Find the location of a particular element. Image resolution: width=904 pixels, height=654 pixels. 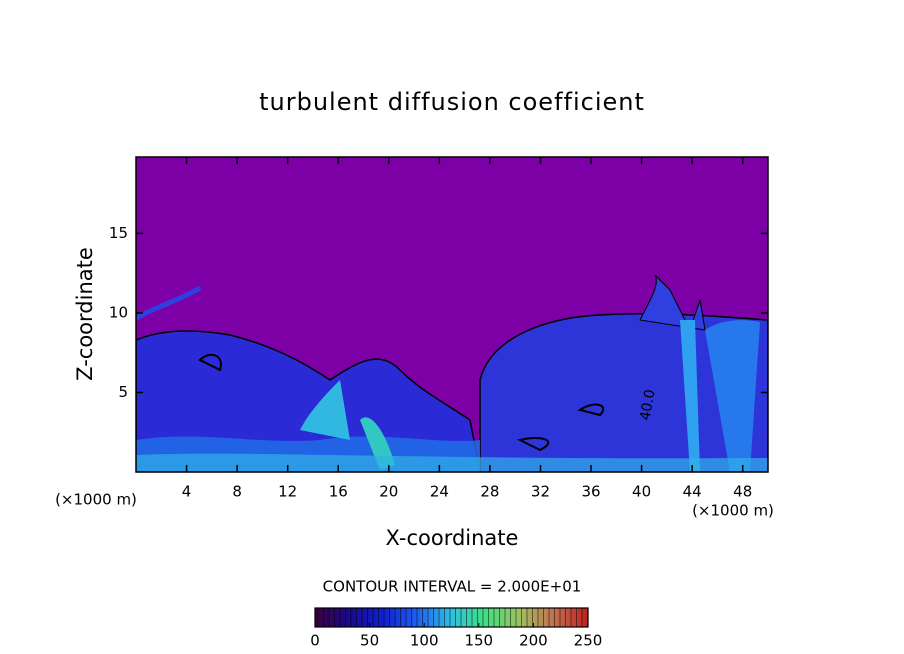

x-tick-label: 36 is located at coordinates (590, 492).